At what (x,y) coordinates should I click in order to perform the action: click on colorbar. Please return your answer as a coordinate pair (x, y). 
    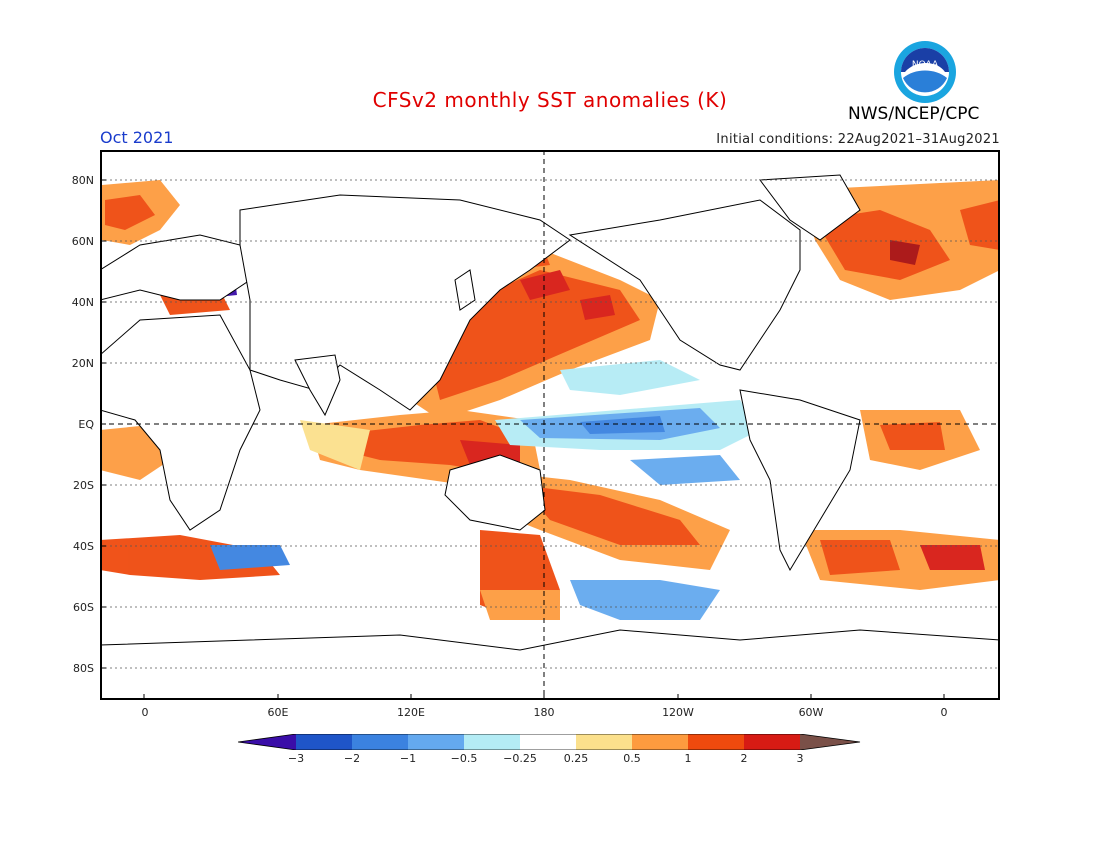
    Looking at the image, I should click on (549, 742).